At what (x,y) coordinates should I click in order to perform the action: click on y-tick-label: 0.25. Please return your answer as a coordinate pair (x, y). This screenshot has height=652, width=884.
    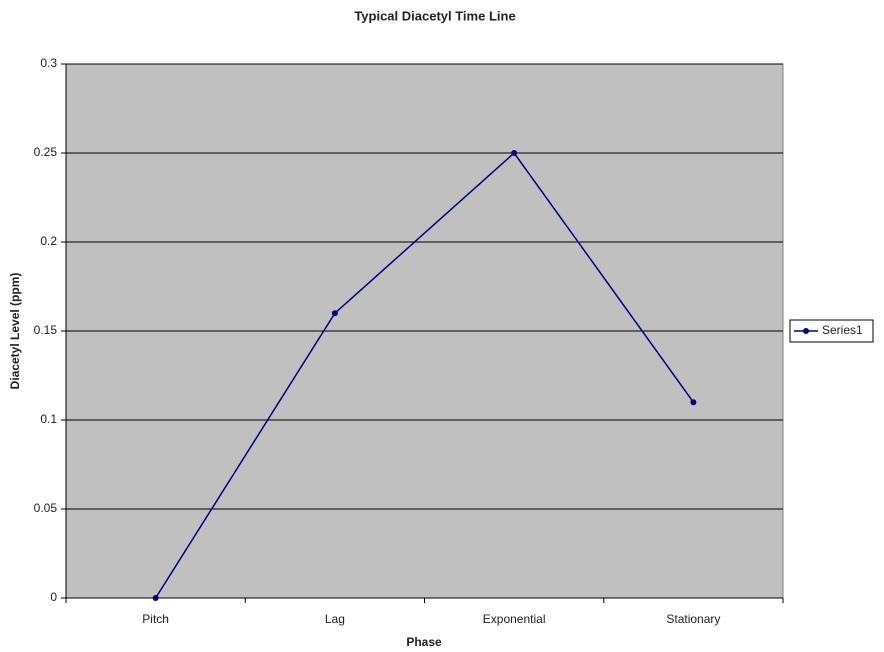
    Looking at the image, I should click on (46, 152).